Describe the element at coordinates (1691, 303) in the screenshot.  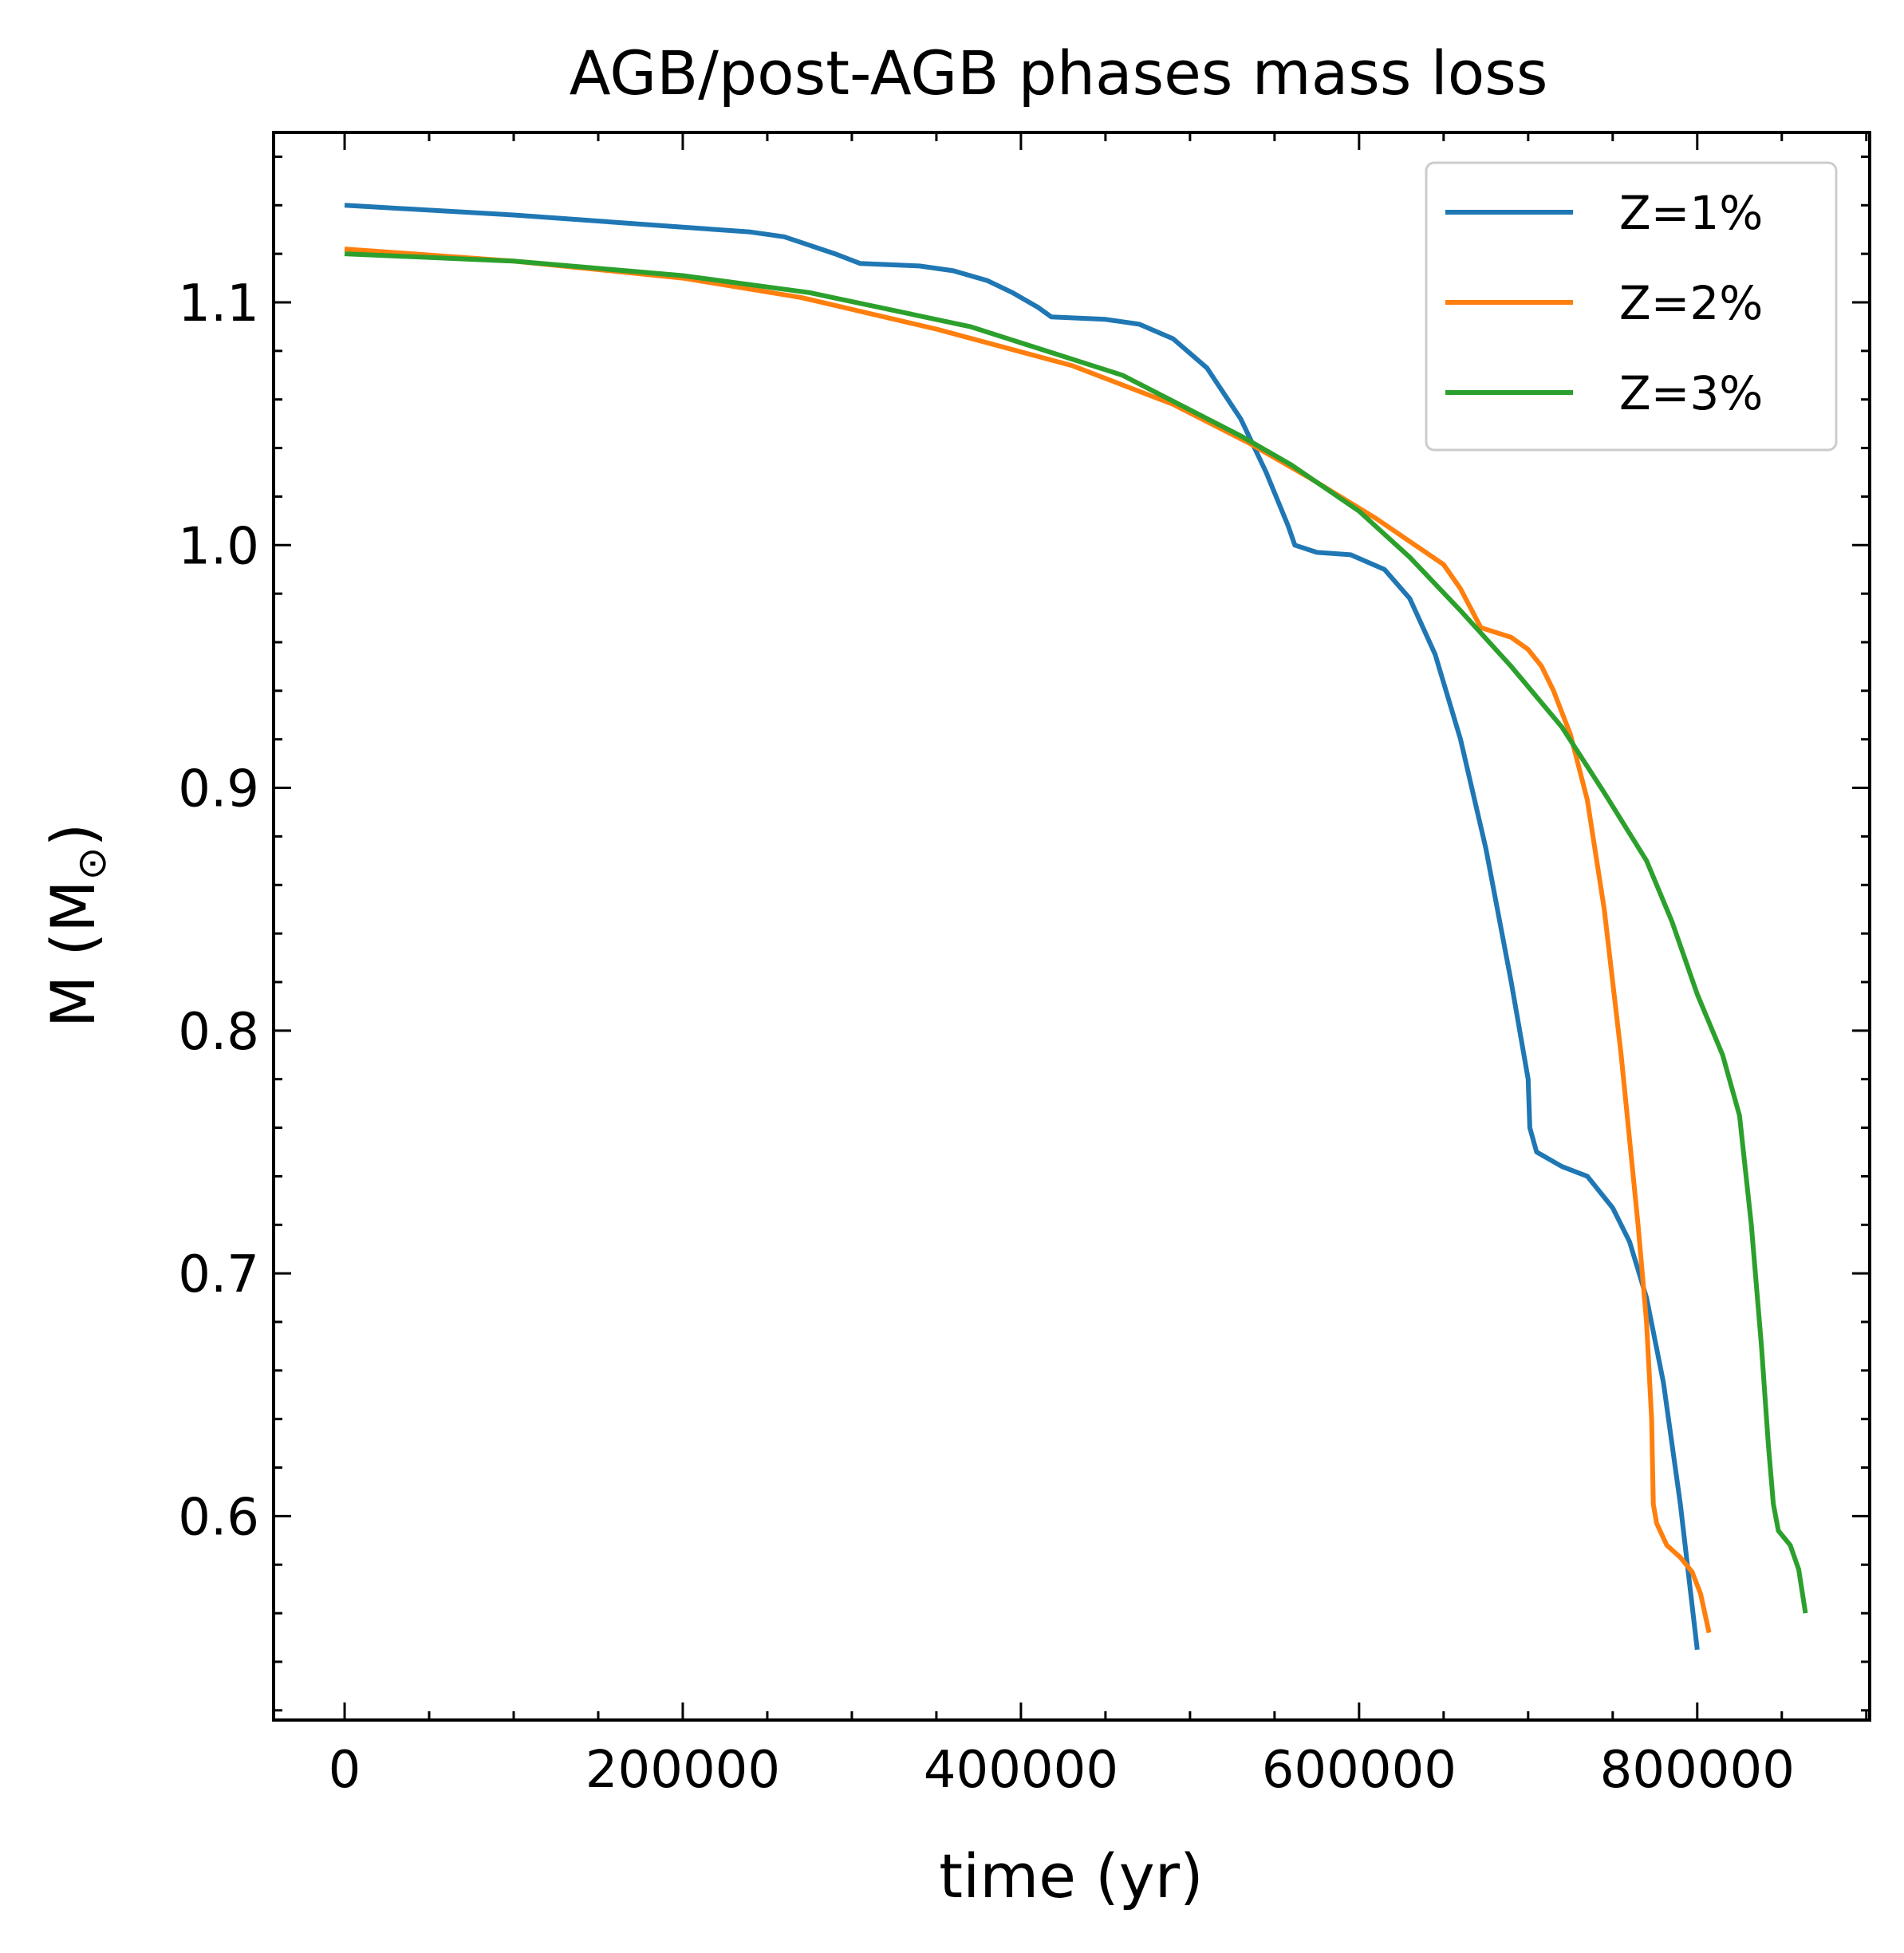
I see `legend-label-2: Z=2%` at that location.